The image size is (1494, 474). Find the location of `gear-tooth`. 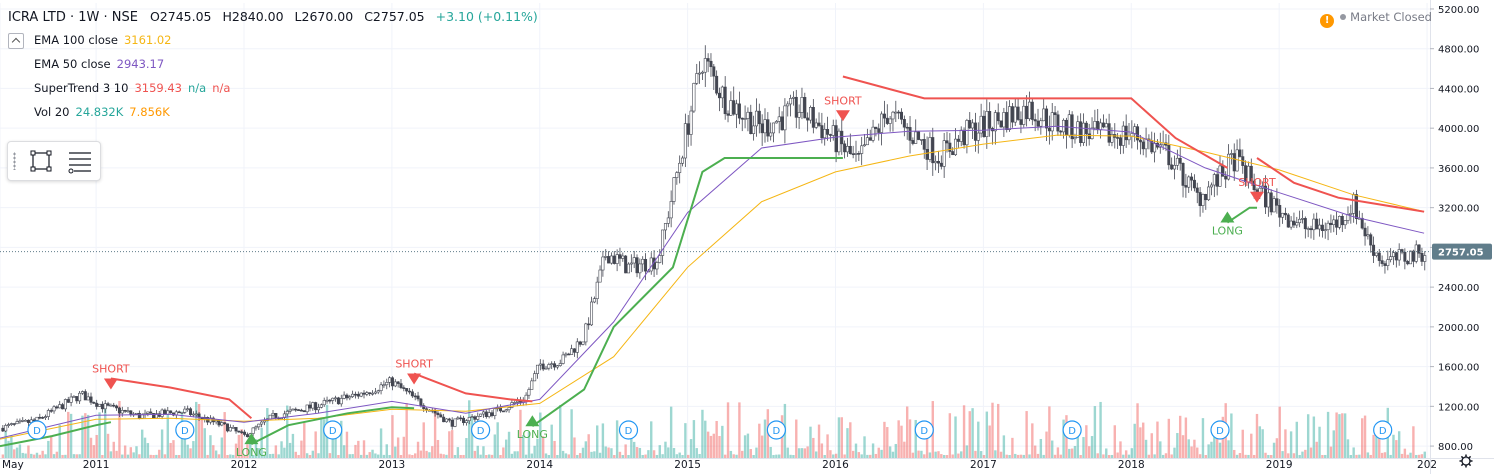

gear-tooth is located at coordinates (1462, 457).